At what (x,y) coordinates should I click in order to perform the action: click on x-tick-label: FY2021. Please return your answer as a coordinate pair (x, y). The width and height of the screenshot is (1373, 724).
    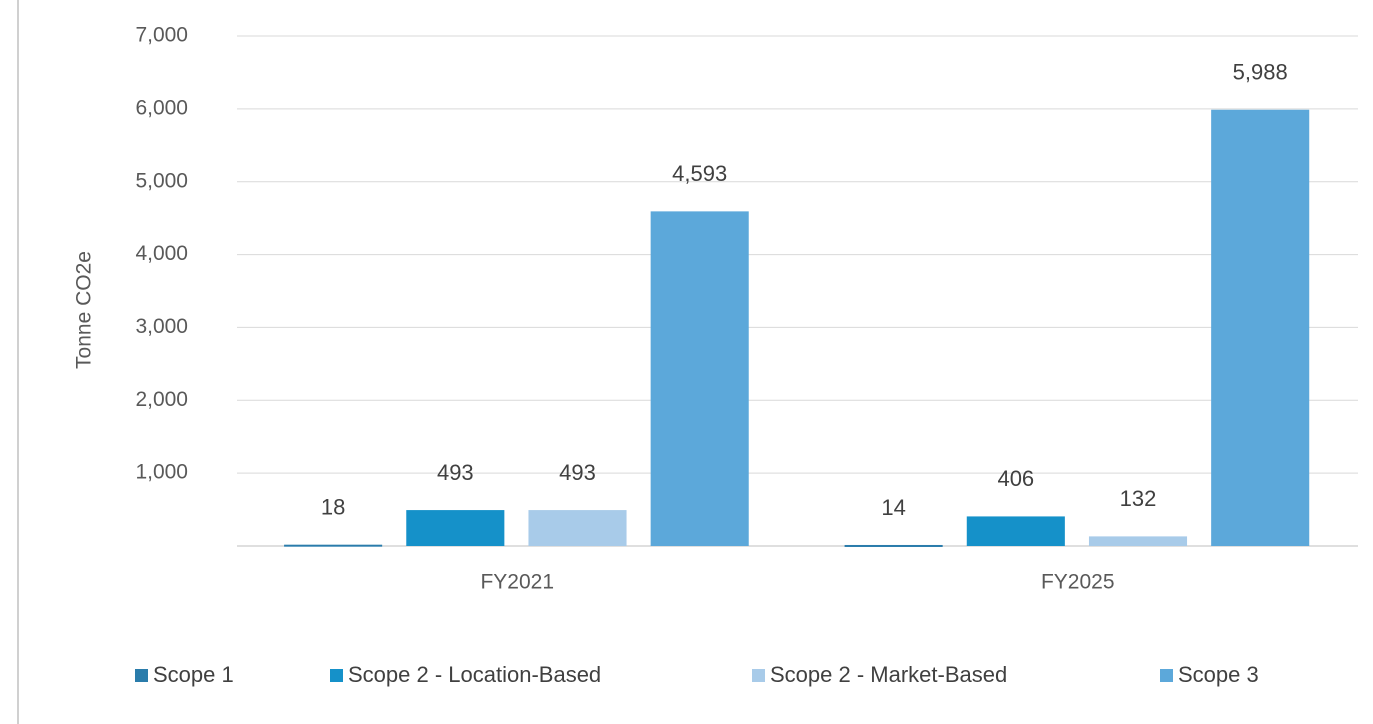
    Looking at the image, I should click on (517, 582).